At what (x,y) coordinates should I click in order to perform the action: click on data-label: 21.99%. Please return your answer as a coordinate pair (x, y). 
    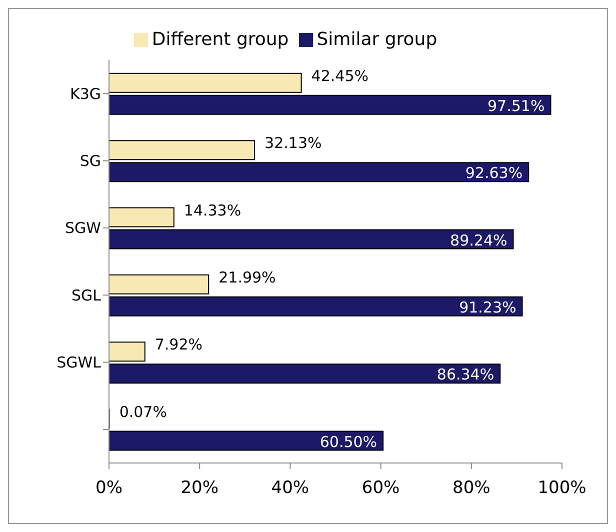
    Looking at the image, I should click on (247, 277).